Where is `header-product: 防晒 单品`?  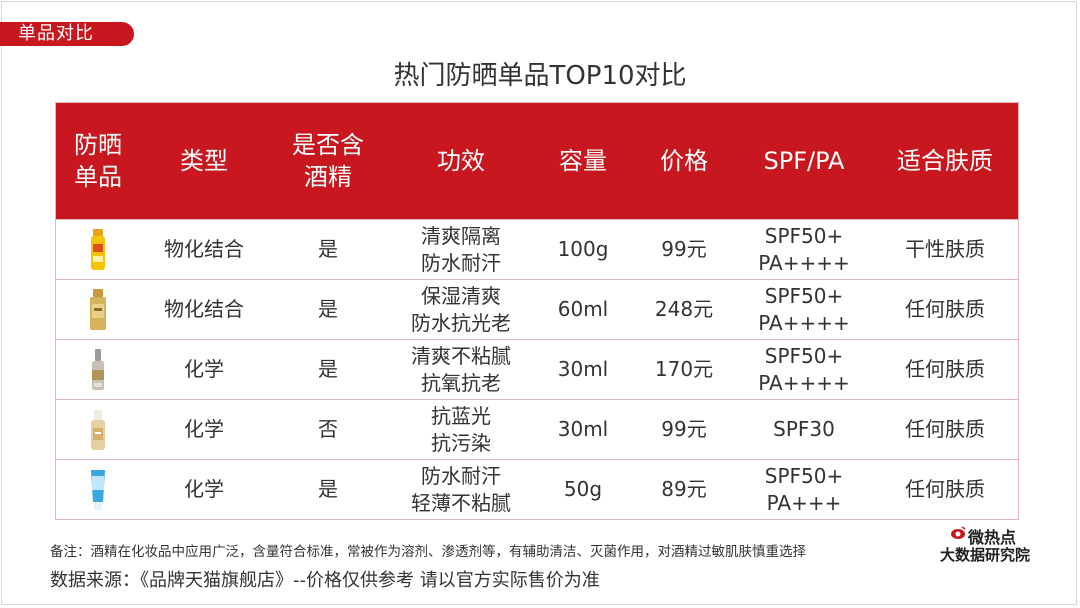
header-product: 防晒 单品 is located at coordinates (98, 161).